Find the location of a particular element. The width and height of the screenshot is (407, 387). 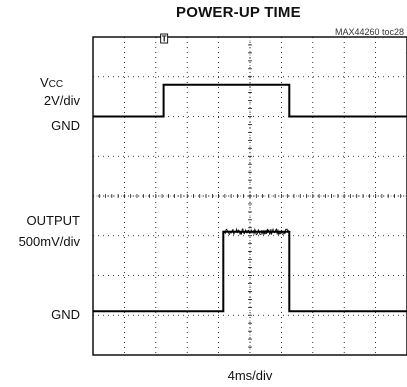

chart-id: MAX44260 toc28 is located at coordinates (369, 32).